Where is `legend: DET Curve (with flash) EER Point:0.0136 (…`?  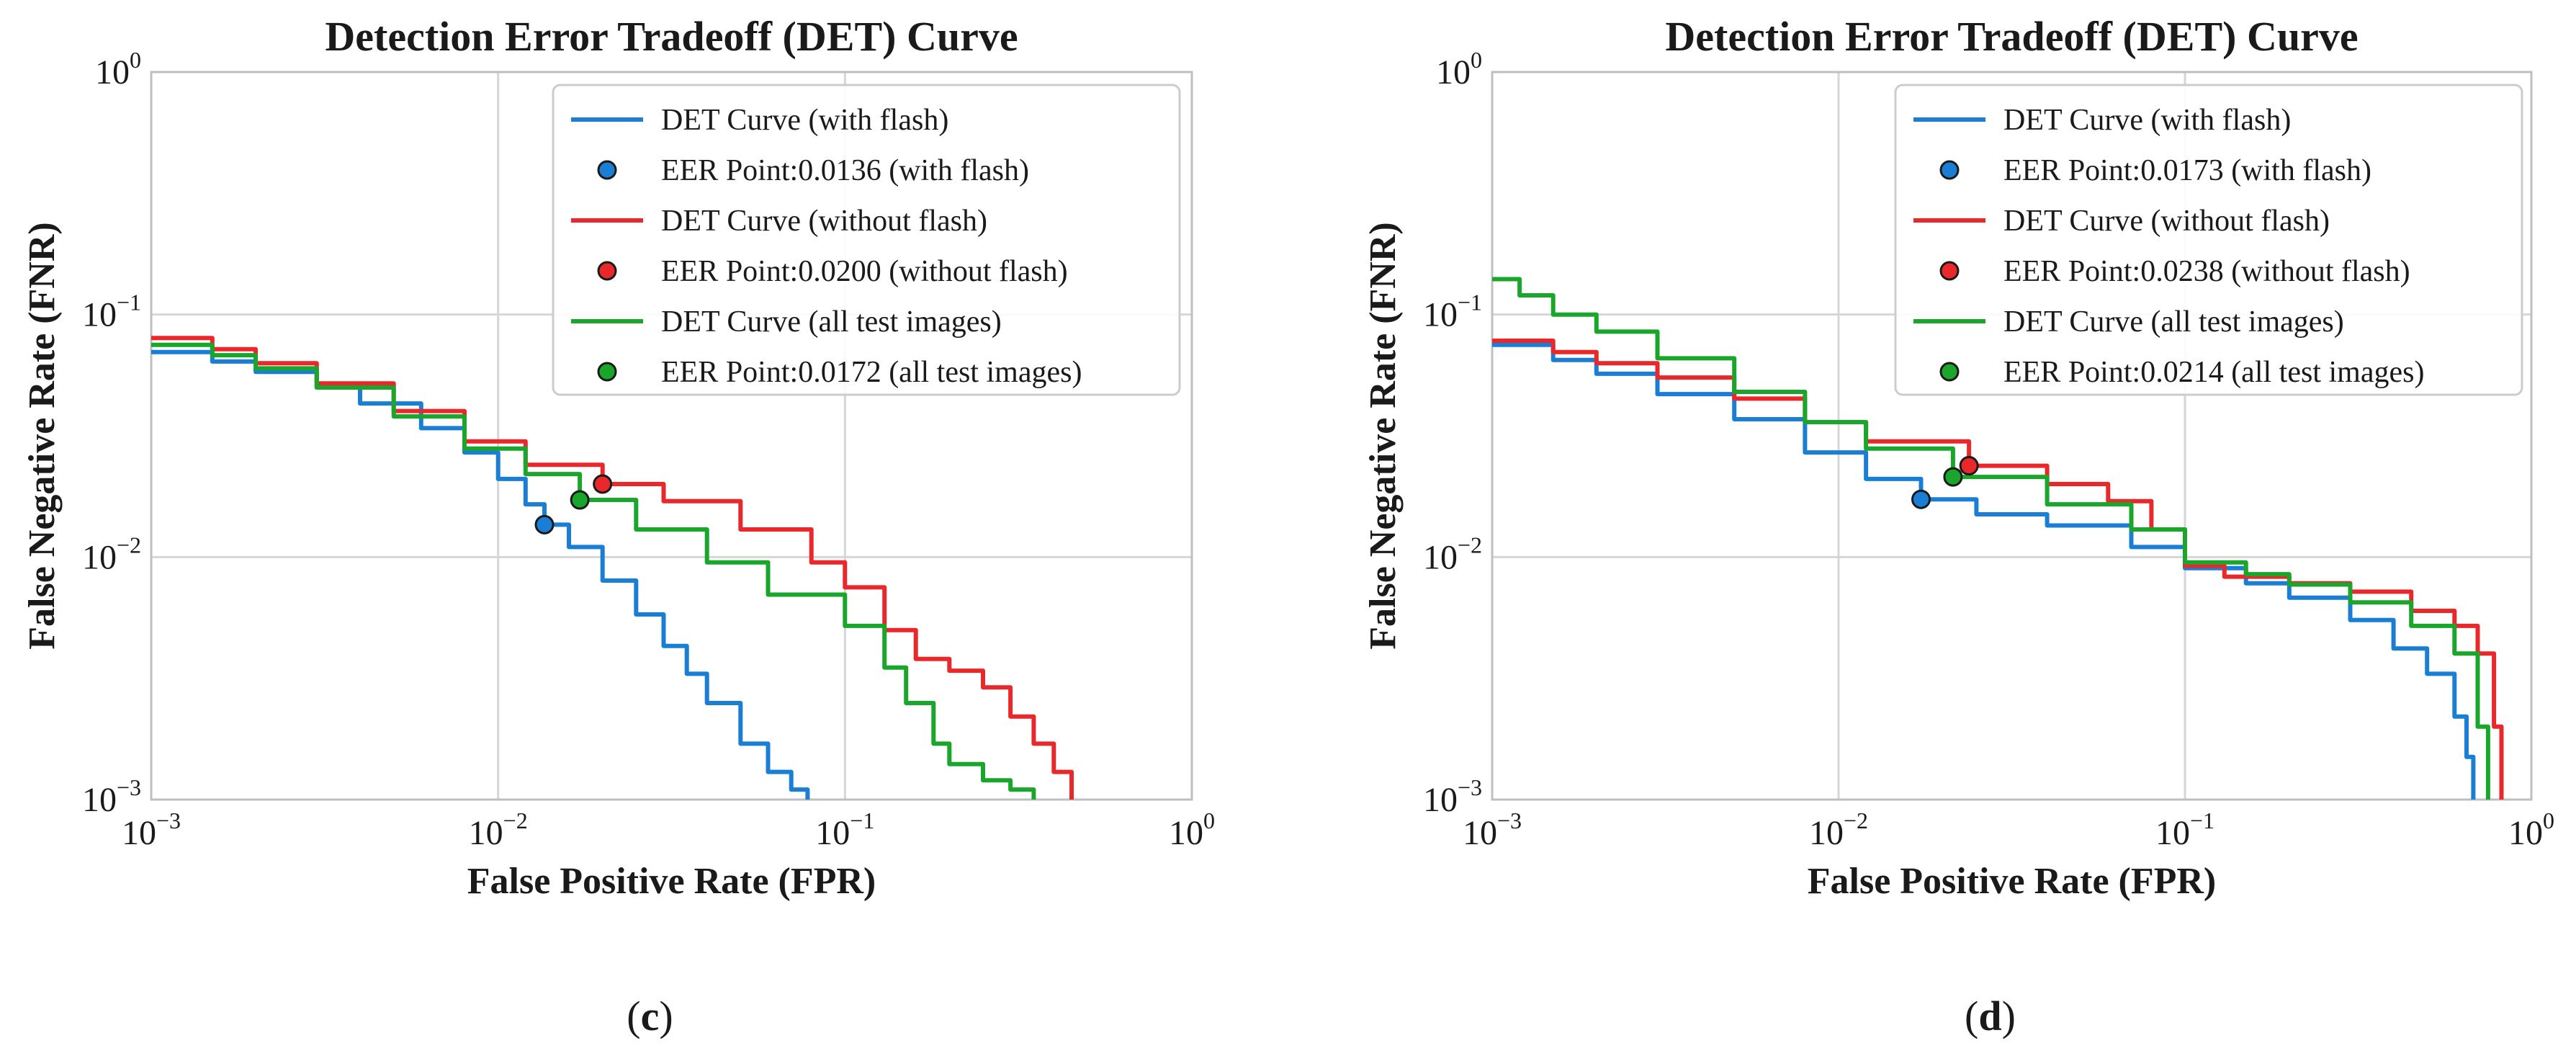
legend: DET Curve (with flash) EER Point:0.0136 (… is located at coordinates (866, 240).